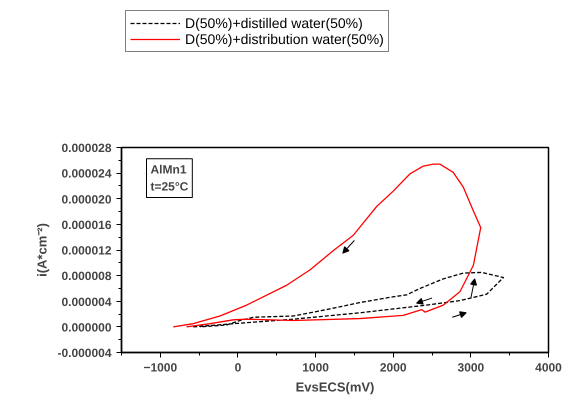  Describe the element at coordinates (348, 300) in the screenshot. I see `line-series` at that location.